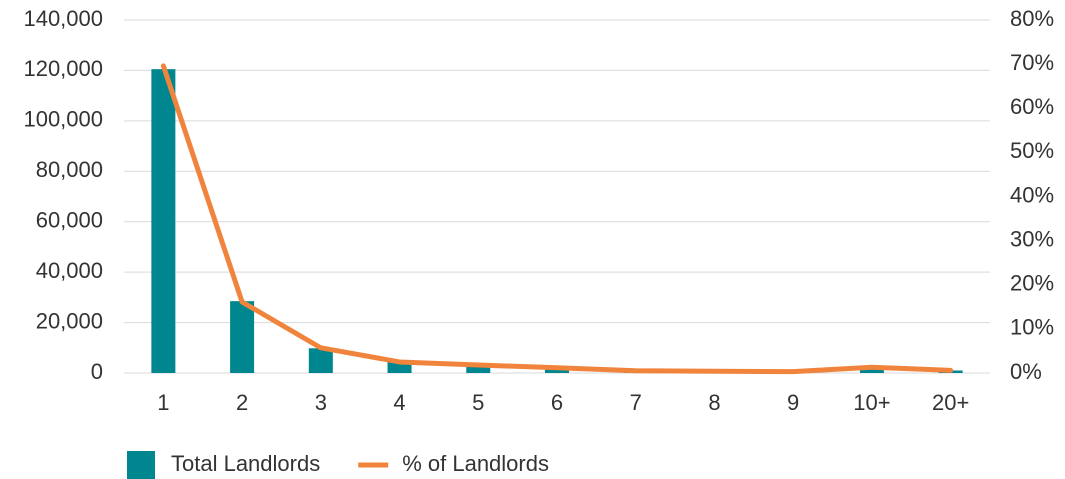 The image size is (1065, 479). I want to click on x-tick-label: 1, so click(163, 402).